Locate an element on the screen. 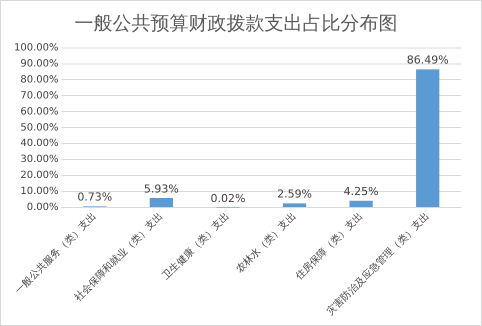 Image resolution: width=482 pixels, height=326 pixels. y-tick-label: 90.00% is located at coordinates (39, 64).